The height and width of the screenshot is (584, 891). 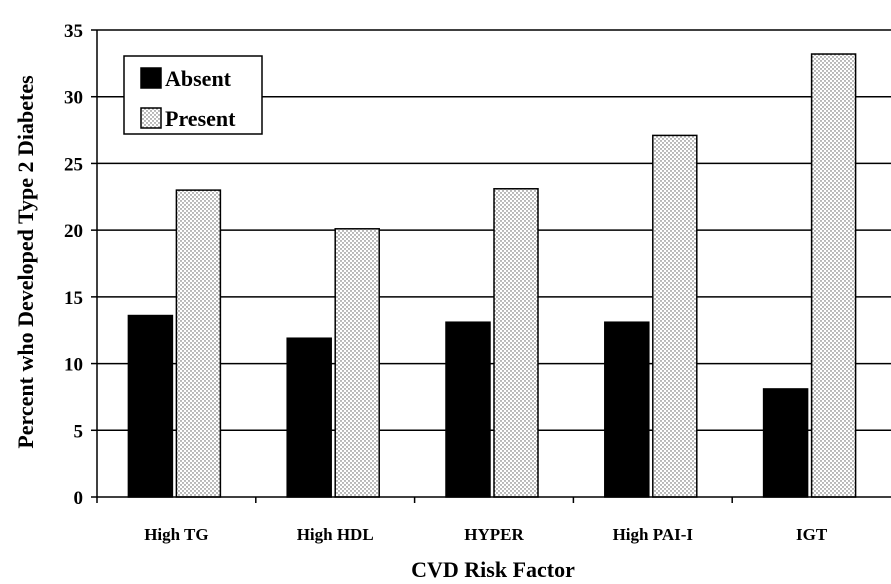 What do you see at coordinates (151, 78) in the screenshot?
I see `legend-swatch-absent` at bounding box center [151, 78].